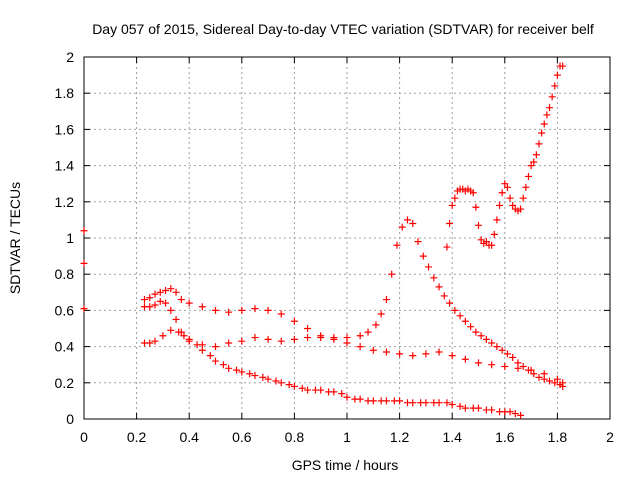 This screenshot has width=640, height=480. Describe the element at coordinates (345, 465) in the screenshot. I see `x-axis-label: GPS time / hours` at that location.